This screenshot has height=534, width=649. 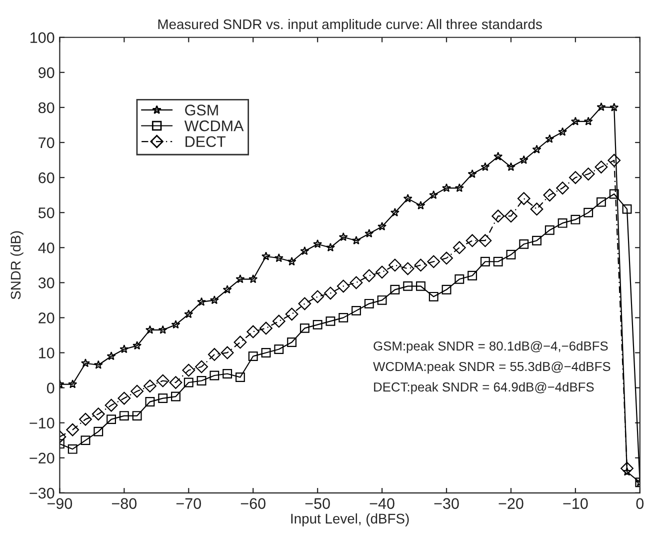 What do you see at coordinates (42, 38) in the screenshot?
I see `y-tick-label: 100` at bounding box center [42, 38].